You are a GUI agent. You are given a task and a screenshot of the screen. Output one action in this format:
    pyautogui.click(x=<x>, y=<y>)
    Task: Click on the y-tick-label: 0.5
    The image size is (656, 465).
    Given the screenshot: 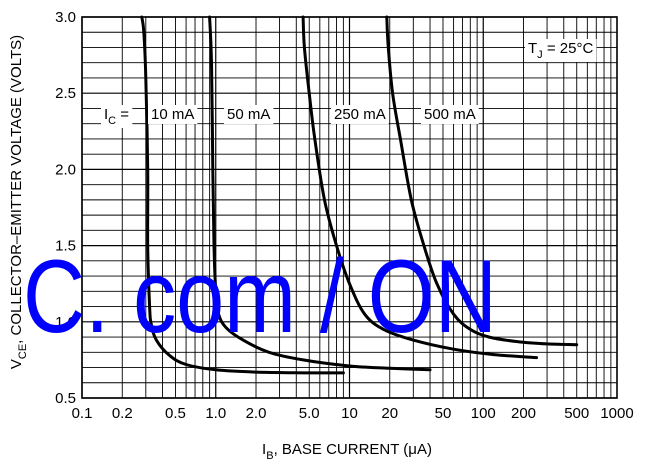 What is the action you would take?
    pyautogui.click(x=65, y=398)
    